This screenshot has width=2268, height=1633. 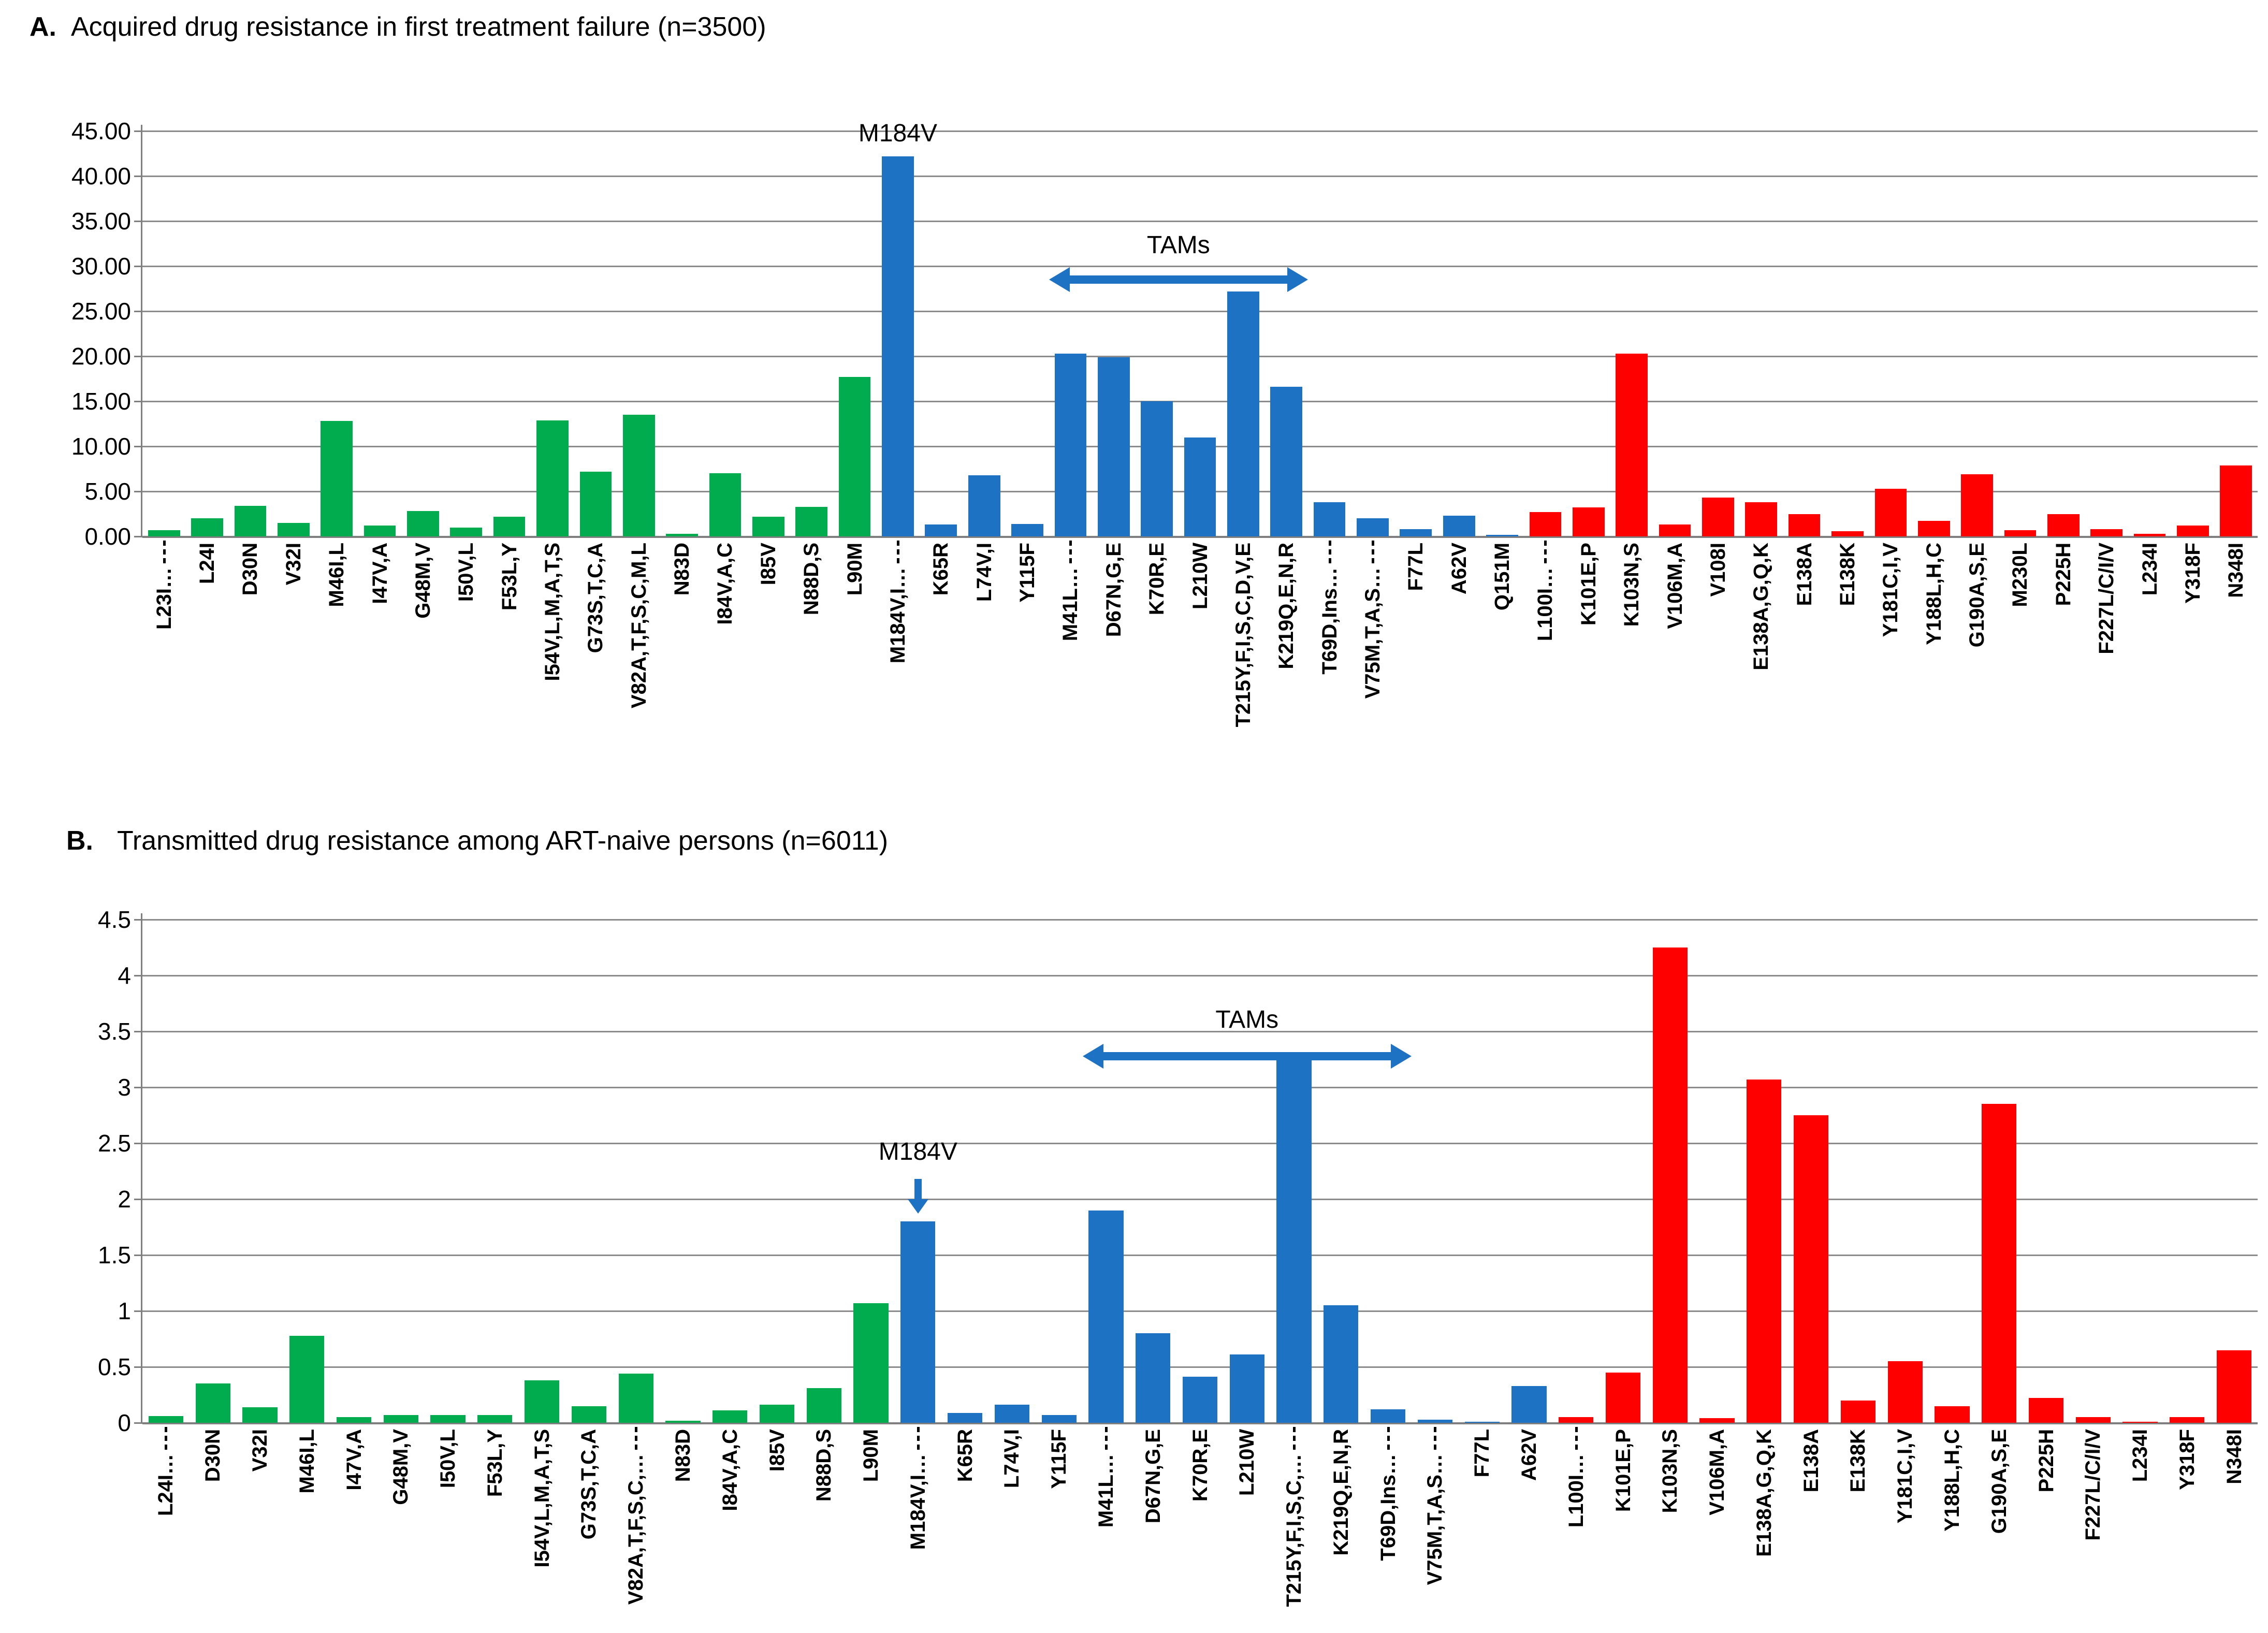 I want to click on x-tick-label: L90M, so click(x=885, y=1456).